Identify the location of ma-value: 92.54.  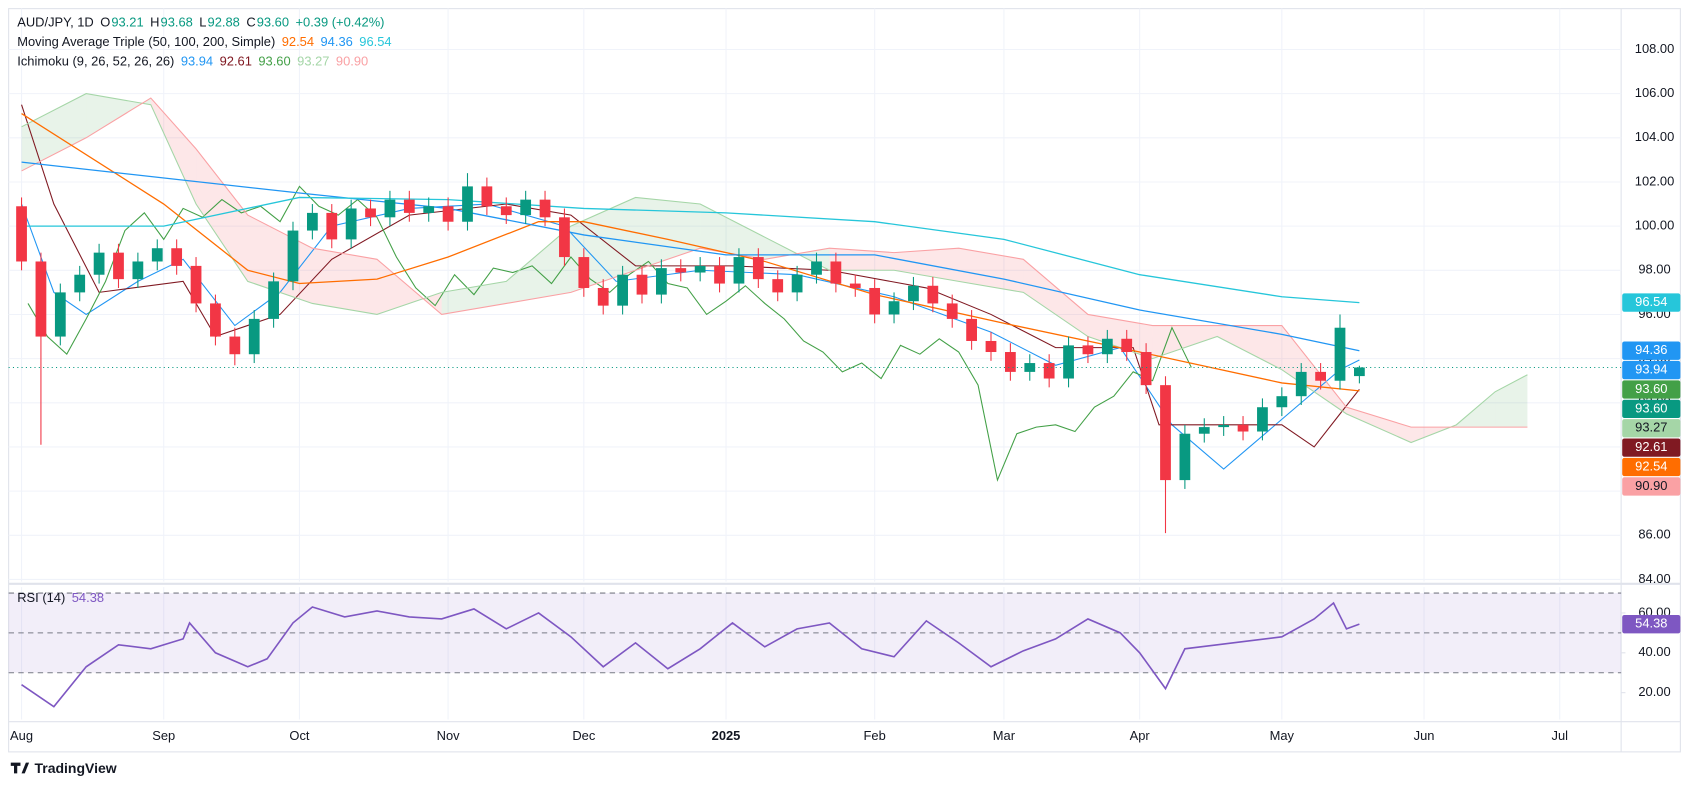
(298, 42).